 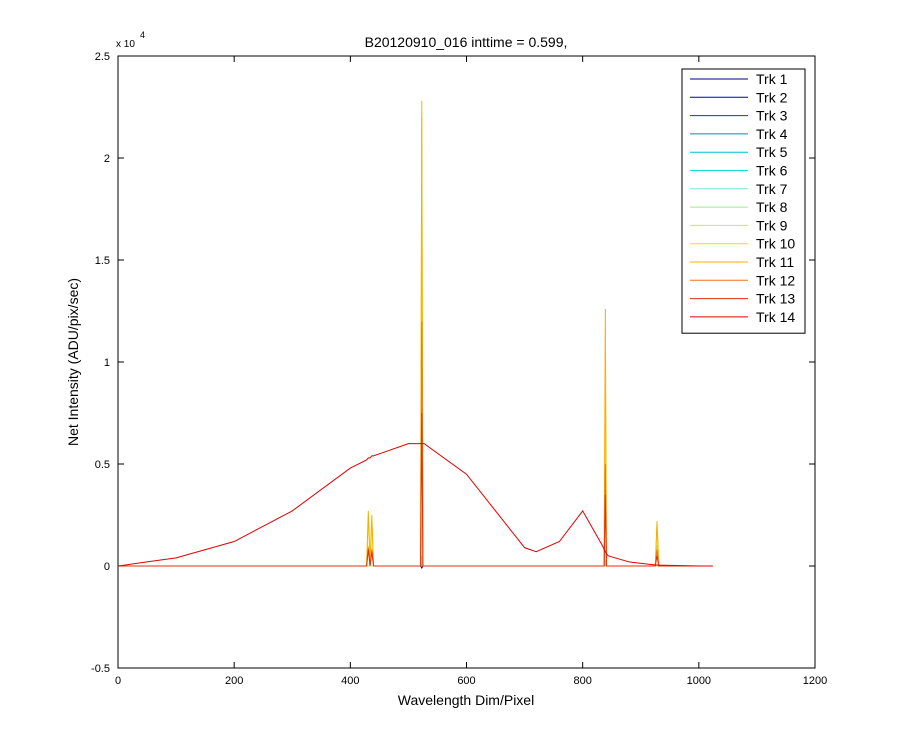 What do you see at coordinates (73, 362) in the screenshot?
I see `y-axis-label: Net Intensity (ADU/pix/sec)` at bounding box center [73, 362].